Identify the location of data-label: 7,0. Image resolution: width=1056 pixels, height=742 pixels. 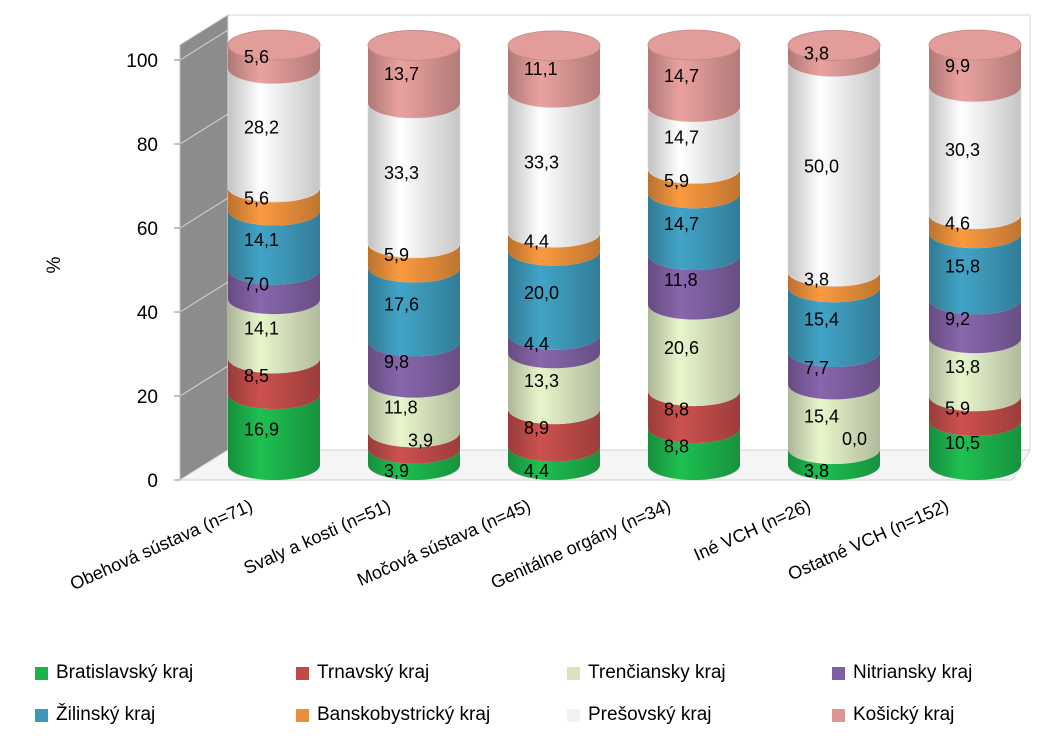
(256, 284).